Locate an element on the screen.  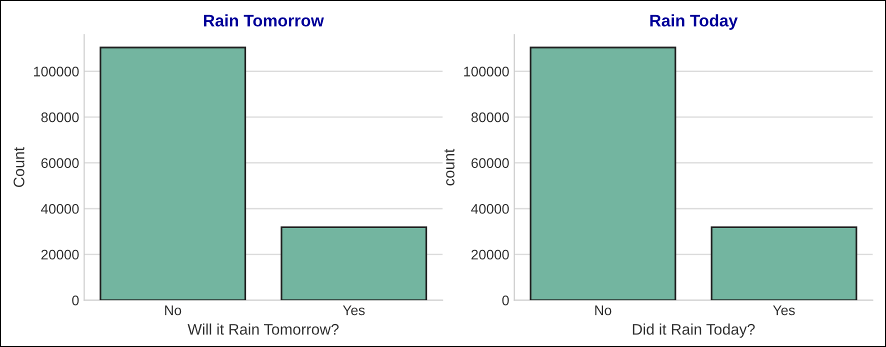
chart-title: Rain Tomorrow is located at coordinates (264, 20).